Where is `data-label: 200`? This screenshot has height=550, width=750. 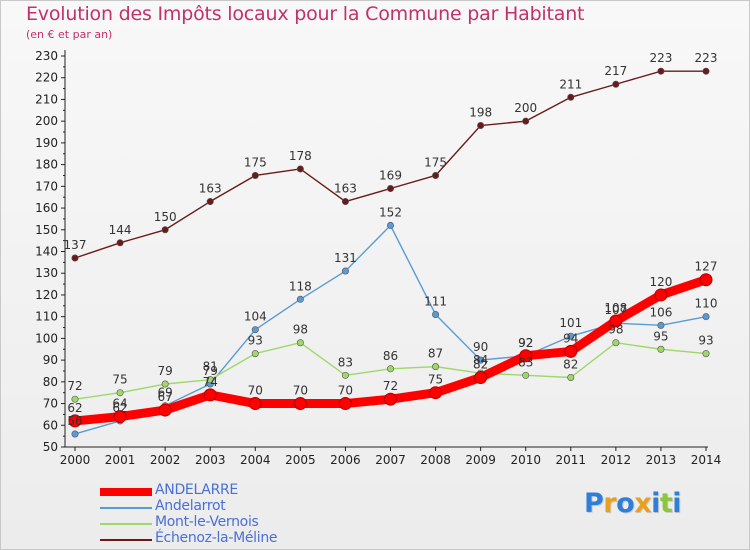 data-label: 200 is located at coordinates (525, 108).